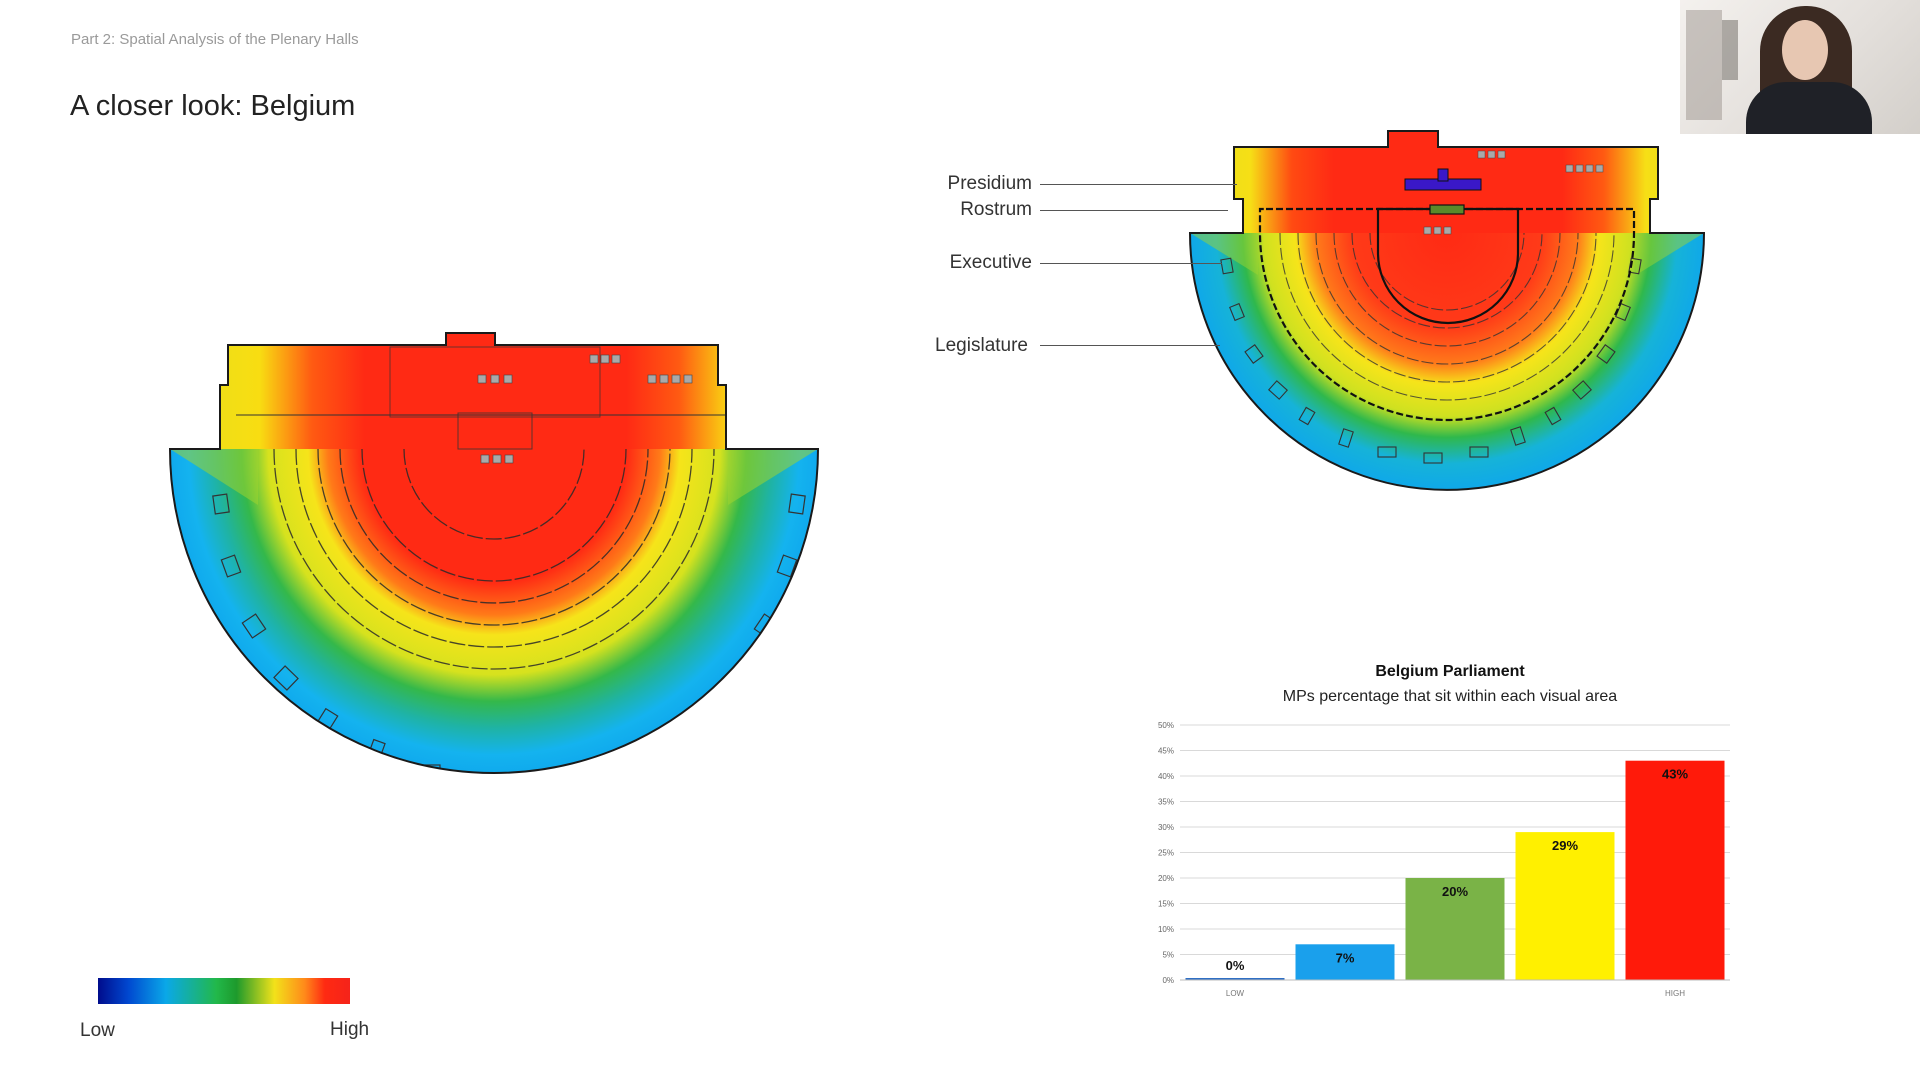 The image size is (1920, 1080). I want to click on y-tick-label: 45%, so click(1166, 751).